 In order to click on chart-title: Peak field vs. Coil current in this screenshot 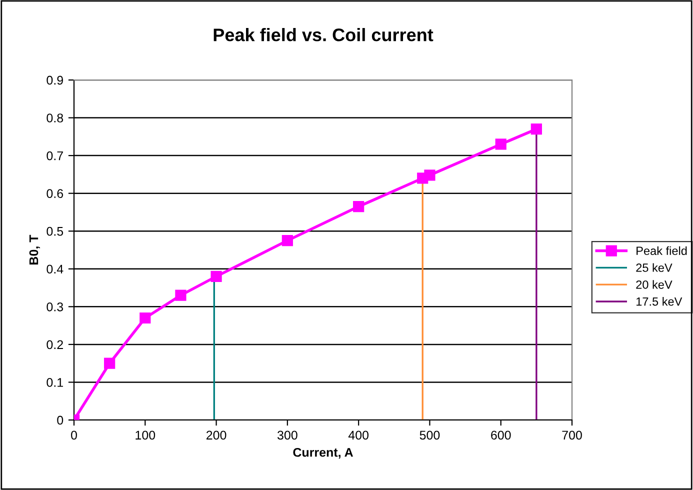, I will do `click(324, 35)`.